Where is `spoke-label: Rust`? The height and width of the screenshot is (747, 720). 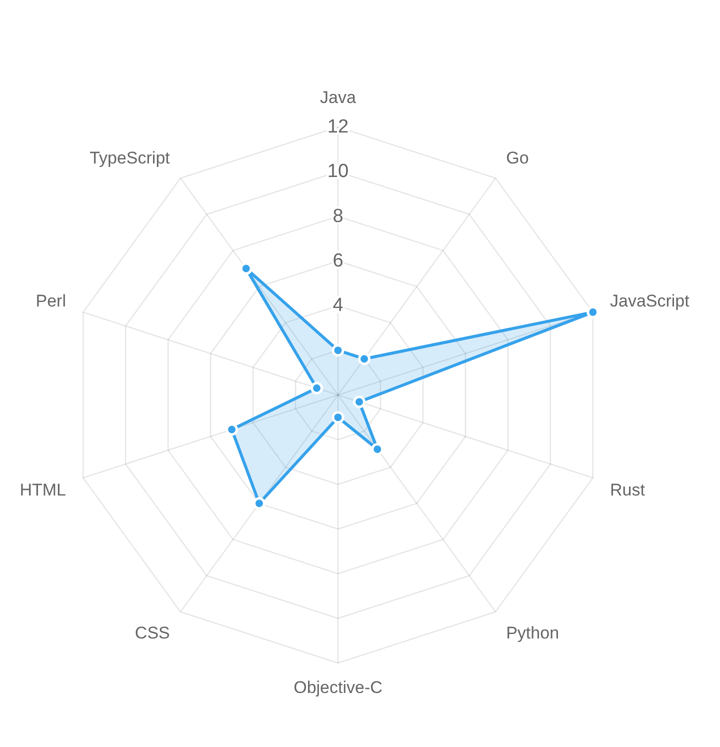 spoke-label: Rust is located at coordinates (628, 490).